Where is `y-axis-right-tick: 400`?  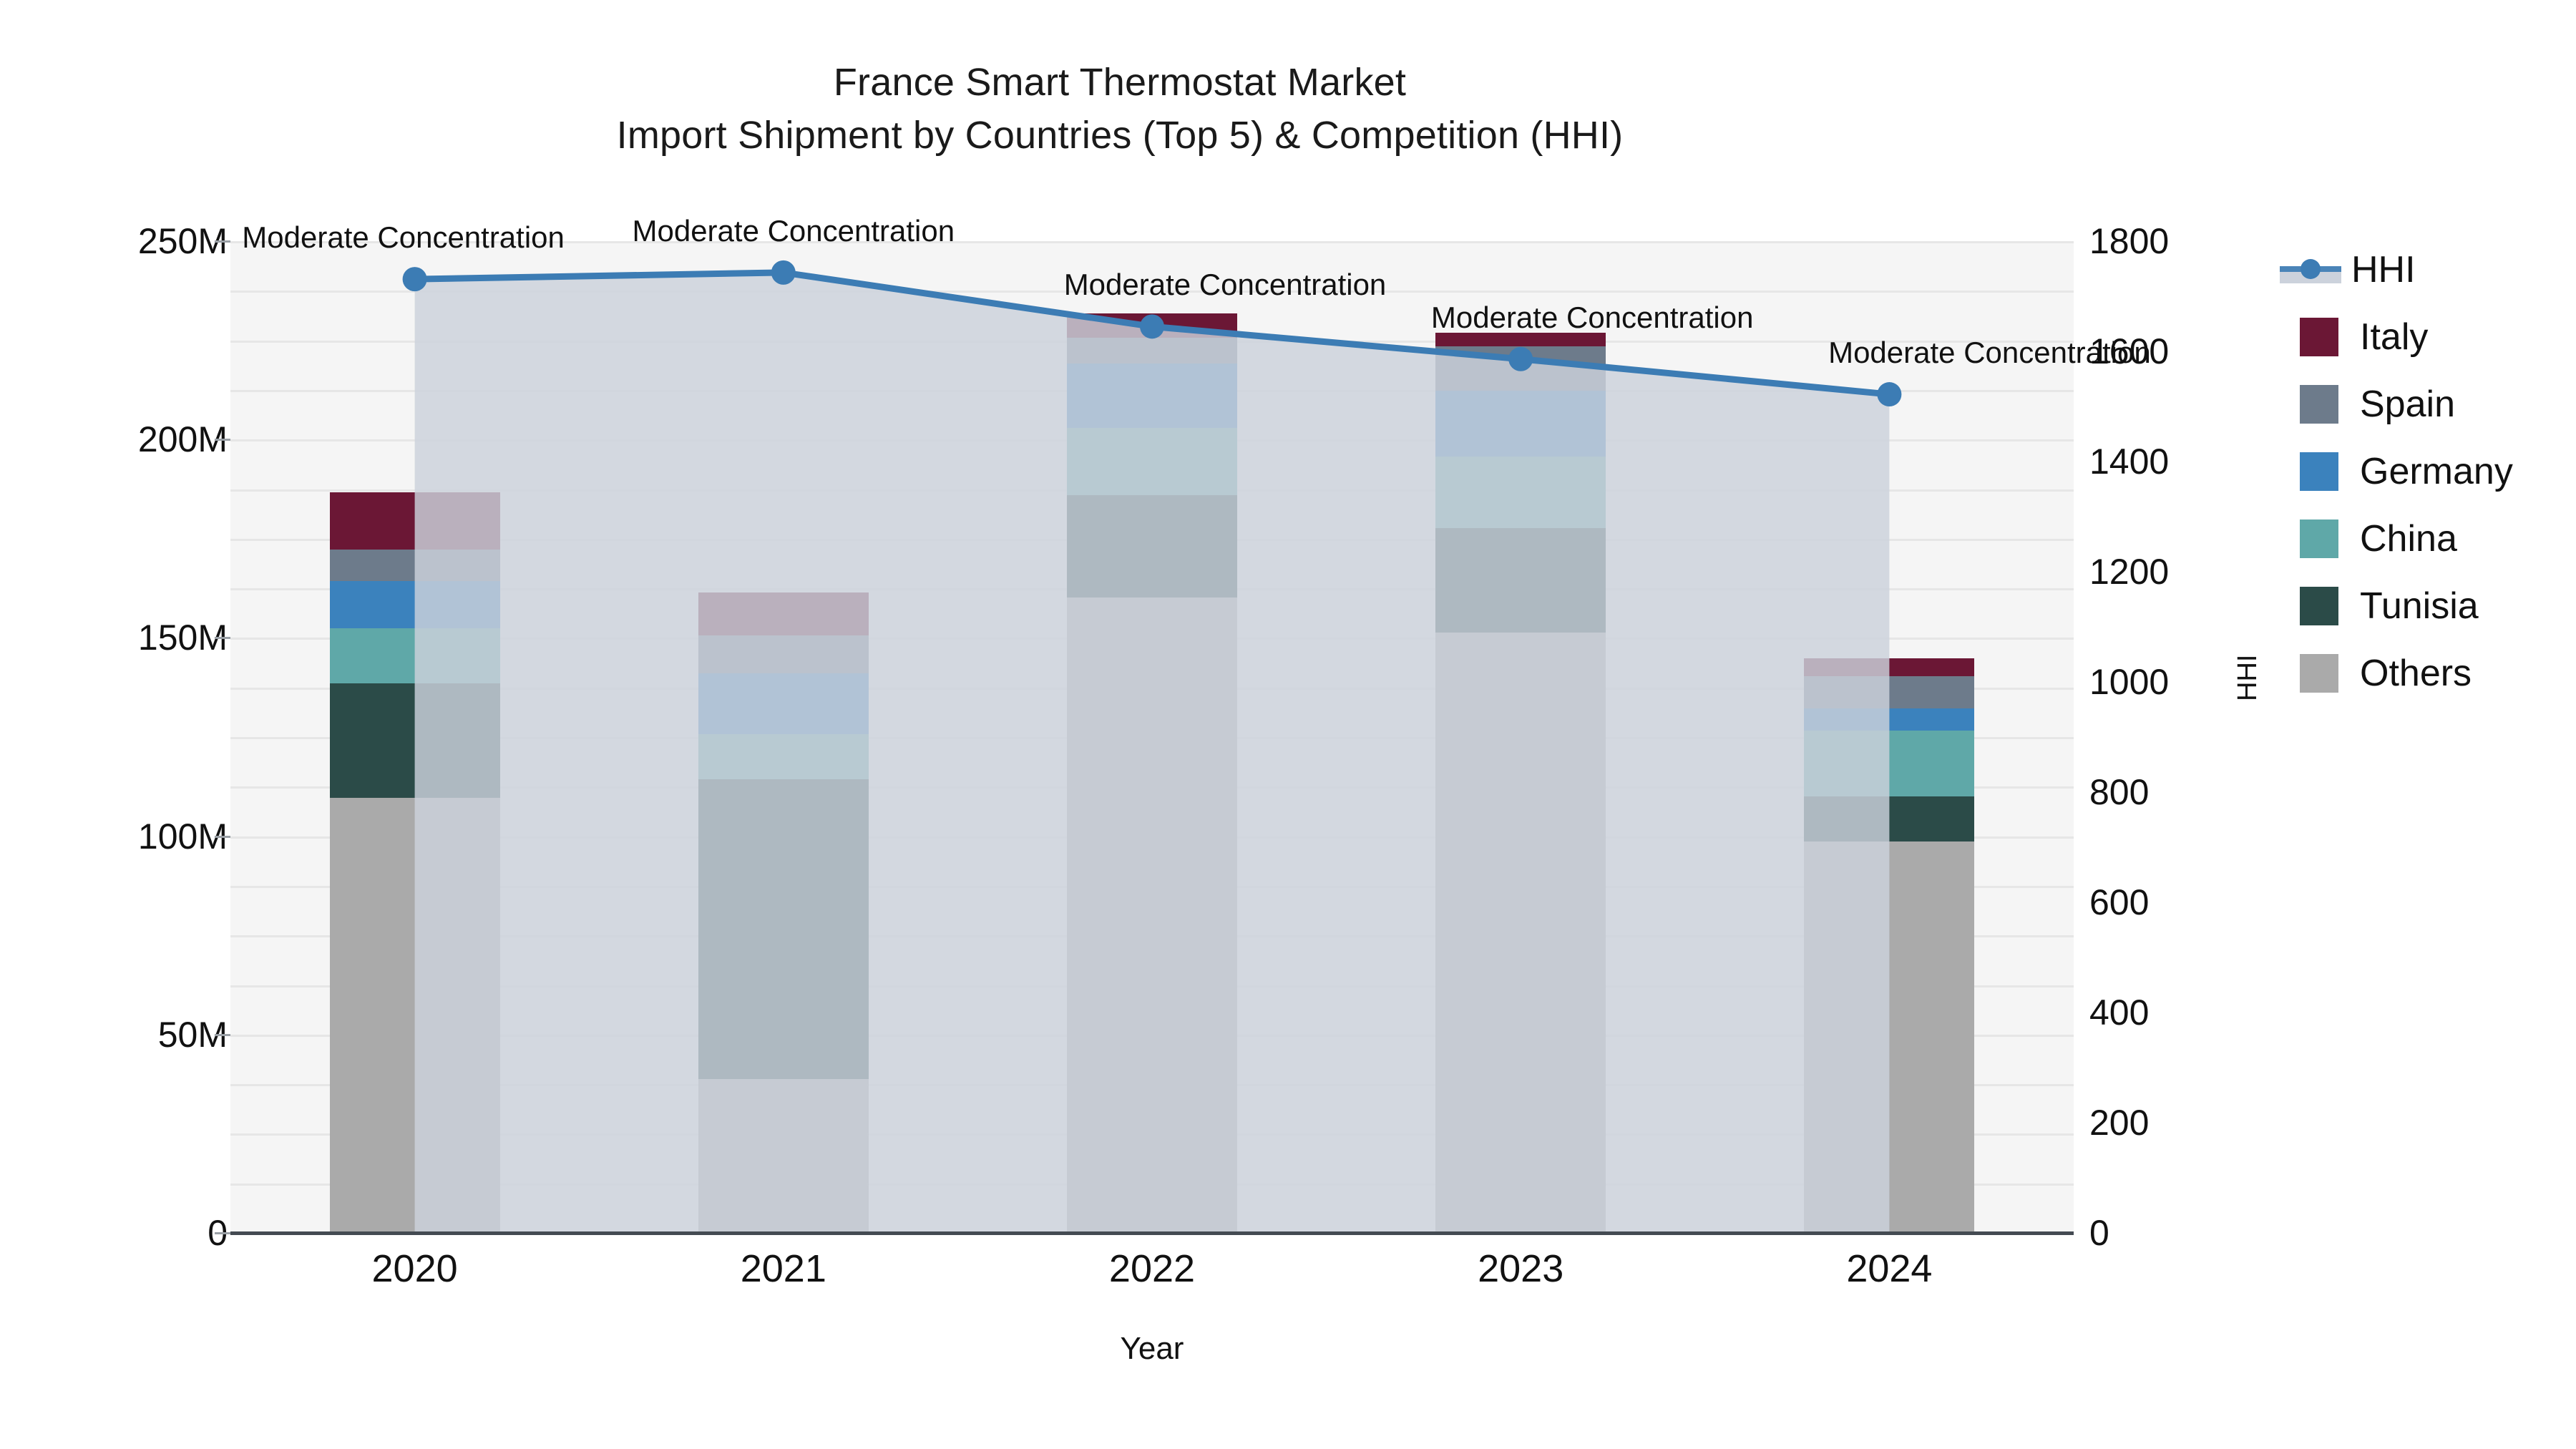
y-axis-right-tick: 400 is located at coordinates (2119, 1012).